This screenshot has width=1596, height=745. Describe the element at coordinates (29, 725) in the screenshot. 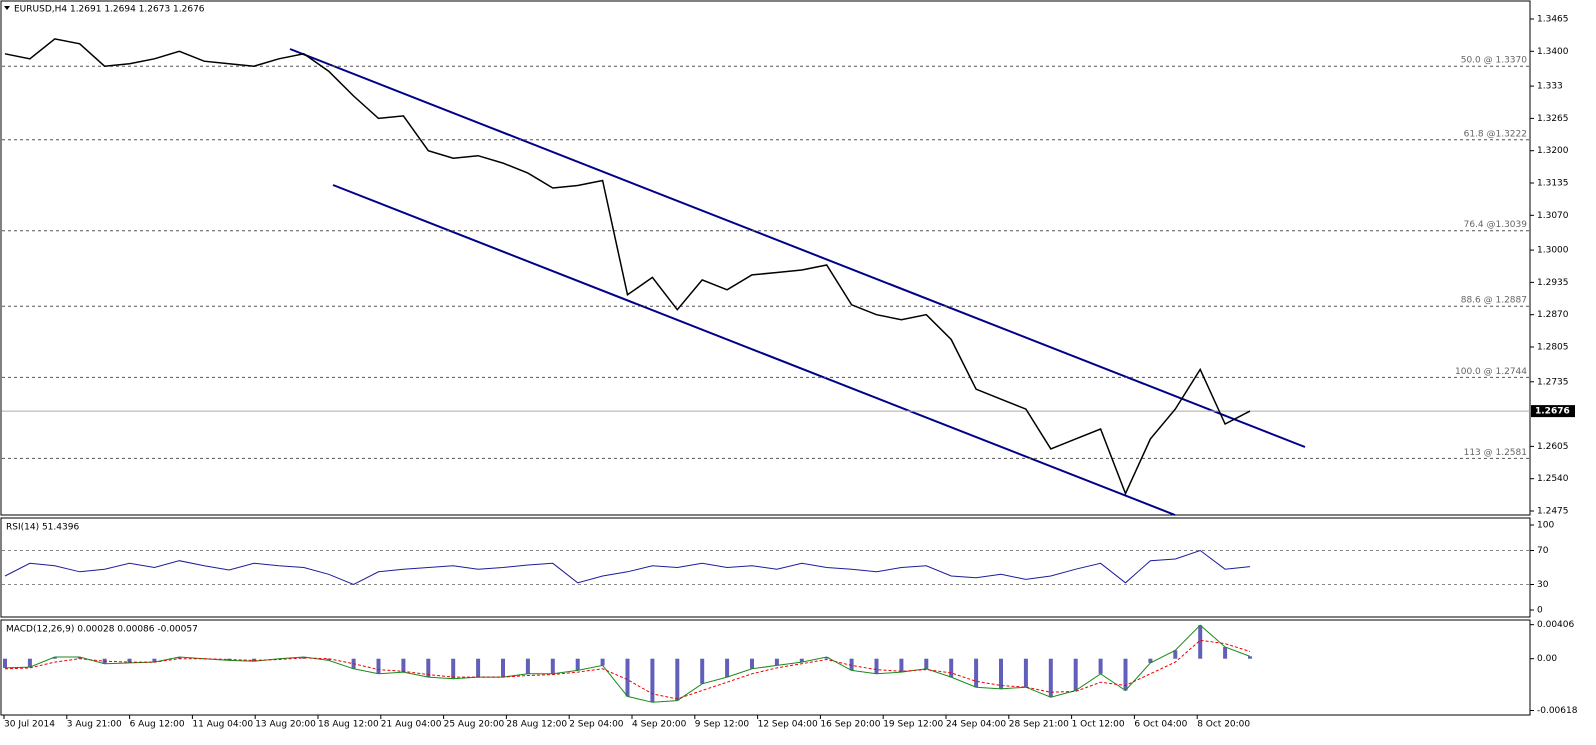

I see `x-tick-label: 30 Jul 2014` at that location.